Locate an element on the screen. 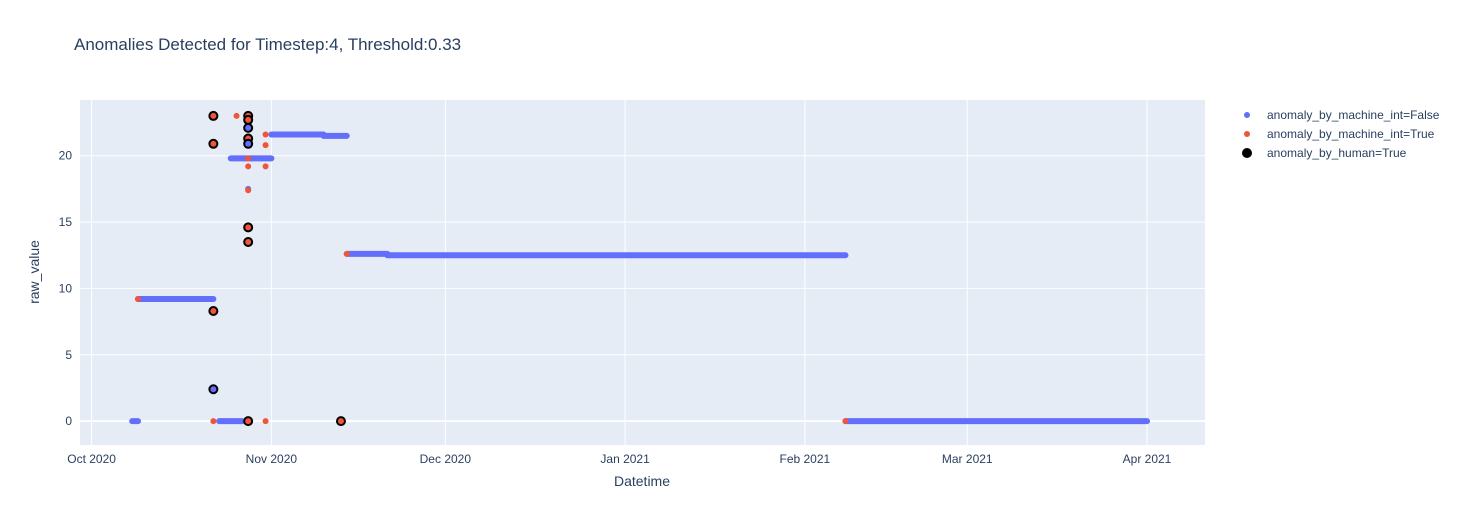 Image resolution: width=1480 pixels, height=525 pixels. y-tick-label: 10 is located at coordinates (66, 288).